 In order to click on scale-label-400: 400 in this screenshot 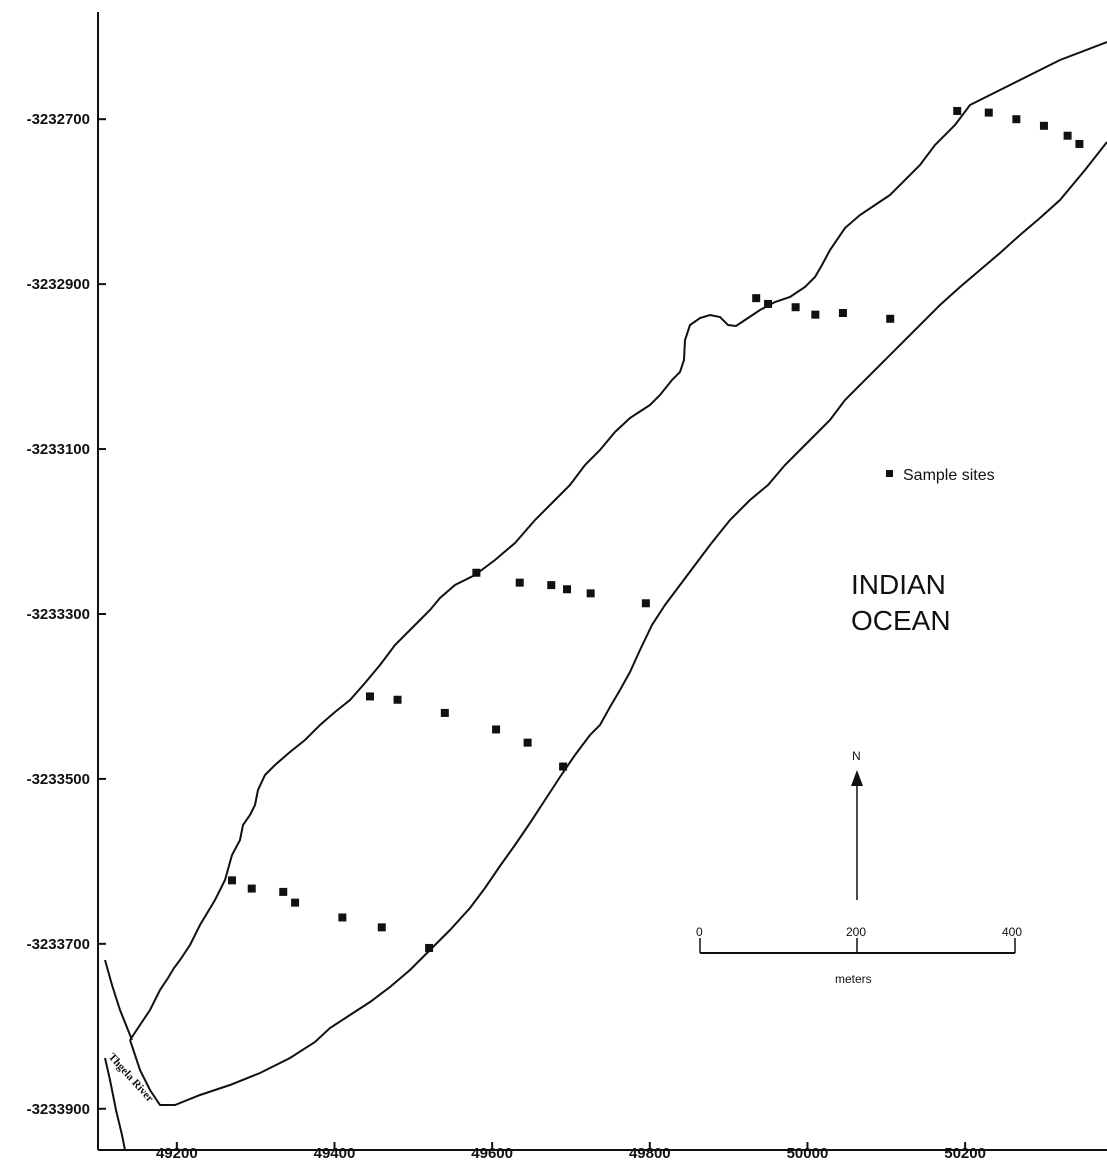, I will do `click(1012, 932)`.